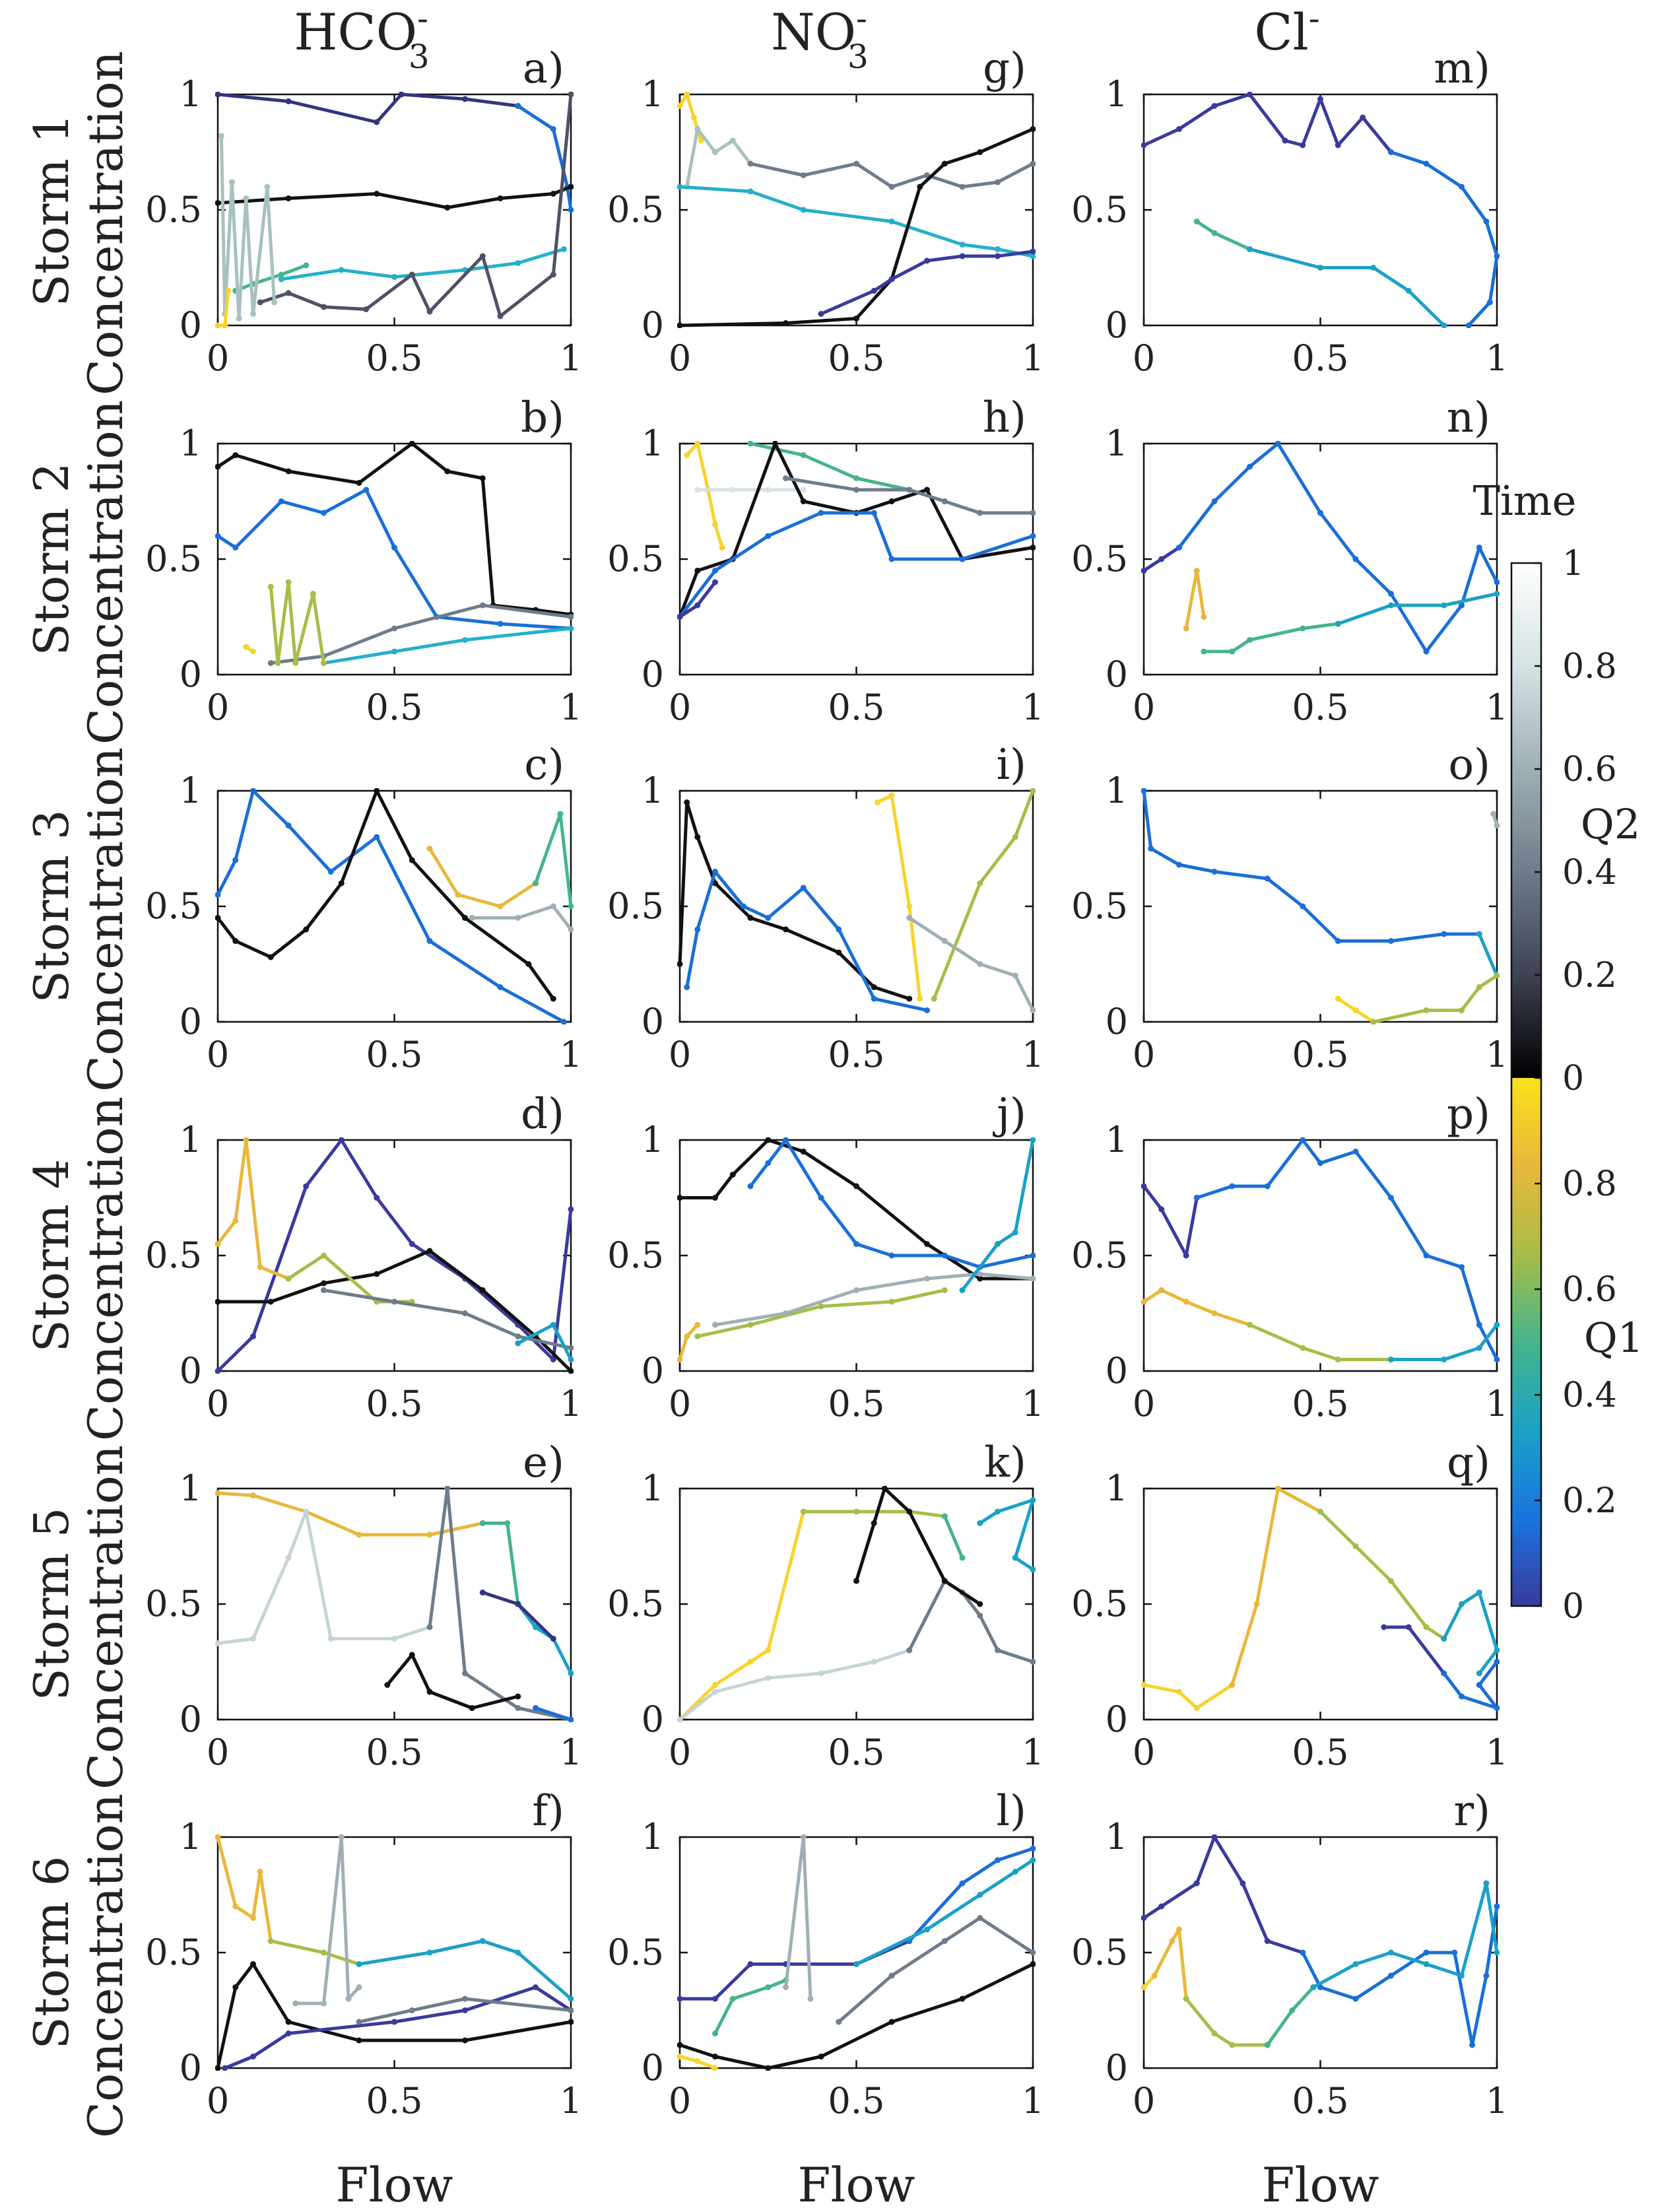 The image size is (1654, 2212). Describe the element at coordinates (1005, 1462) in the screenshot. I see `panel-letter-label: k)` at that location.